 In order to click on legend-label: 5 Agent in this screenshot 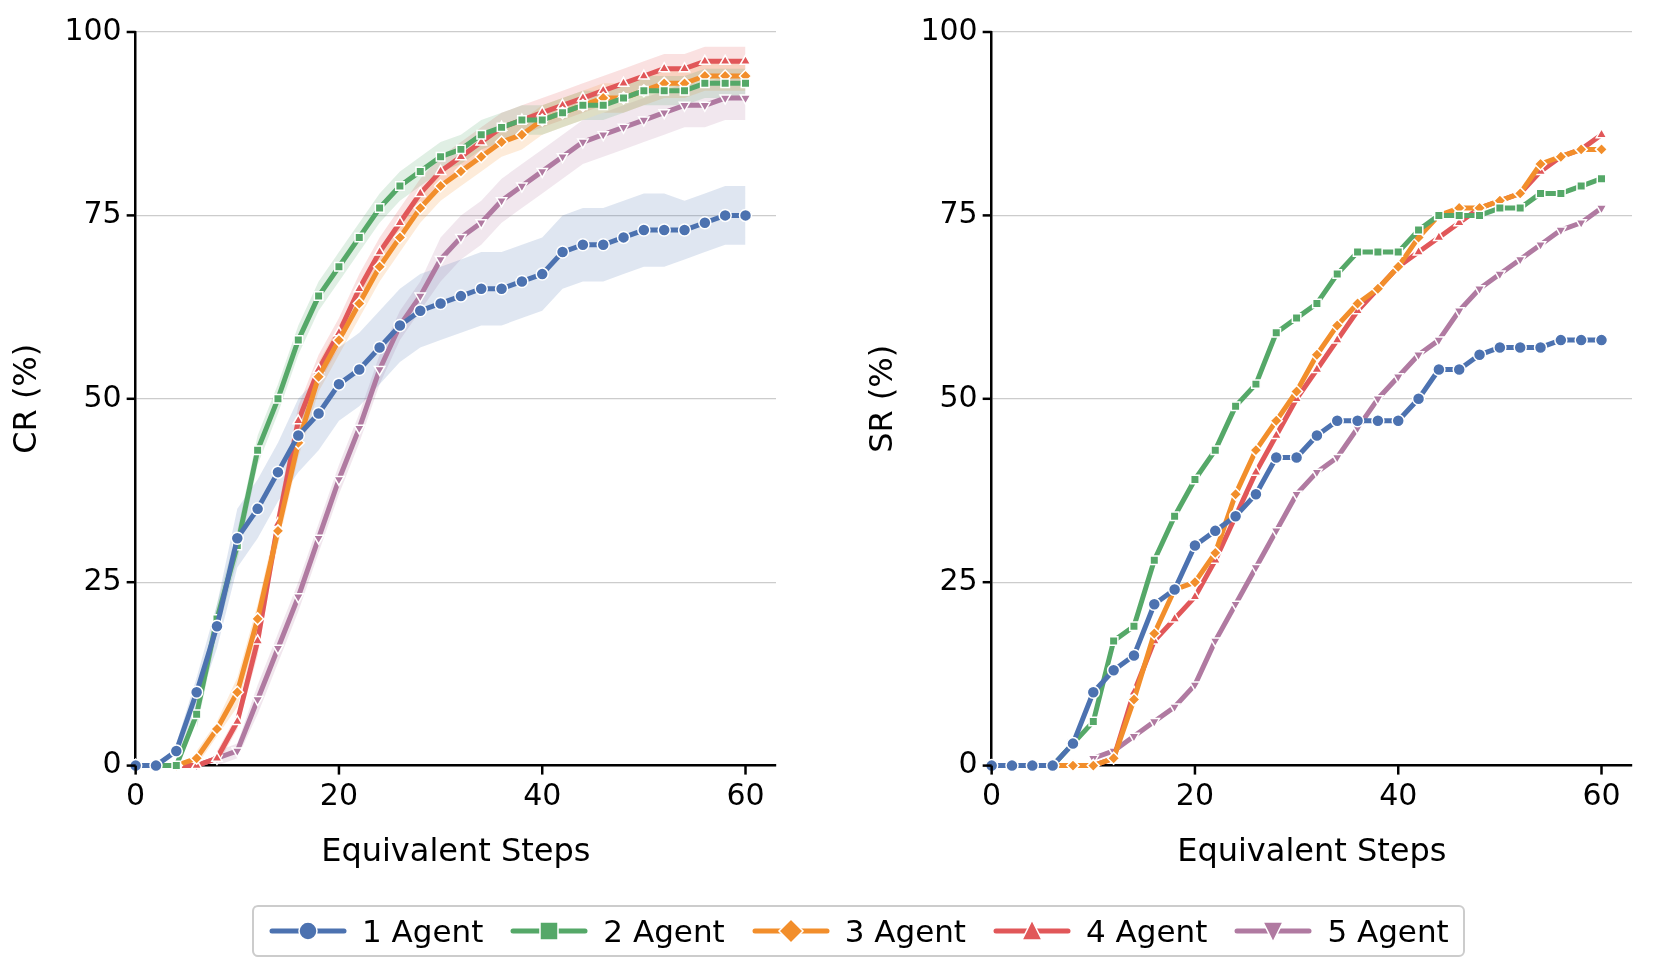, I will do `click(1388, 931)`.